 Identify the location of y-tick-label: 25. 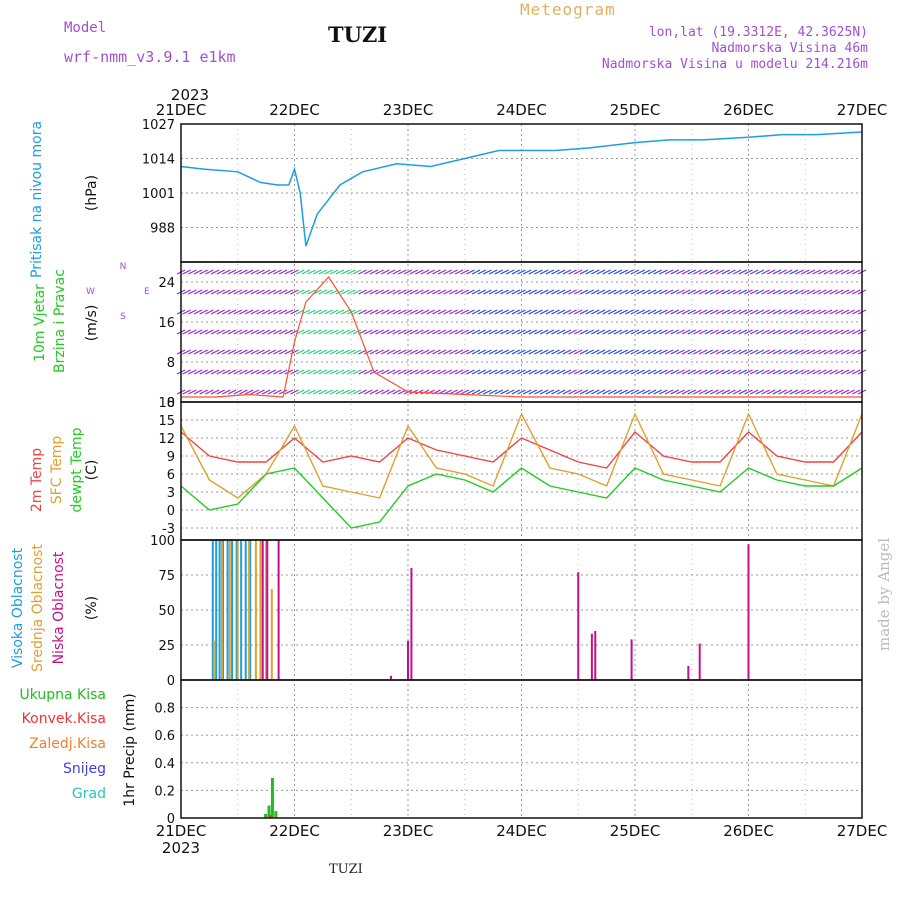
(166, 646).